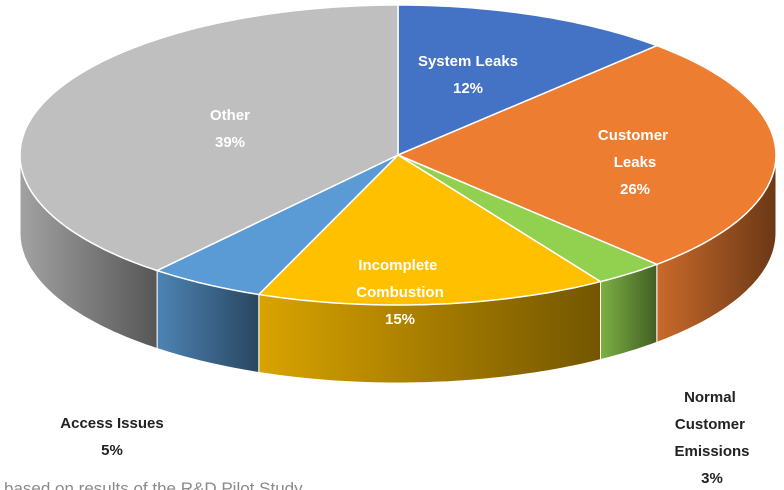 The height and width of the screenshot is (490, 784). What do you see at coordinates (635, 149) in the screenshot?
I see `slice-label: Customer Leaks` at bounding box center [635, 149].